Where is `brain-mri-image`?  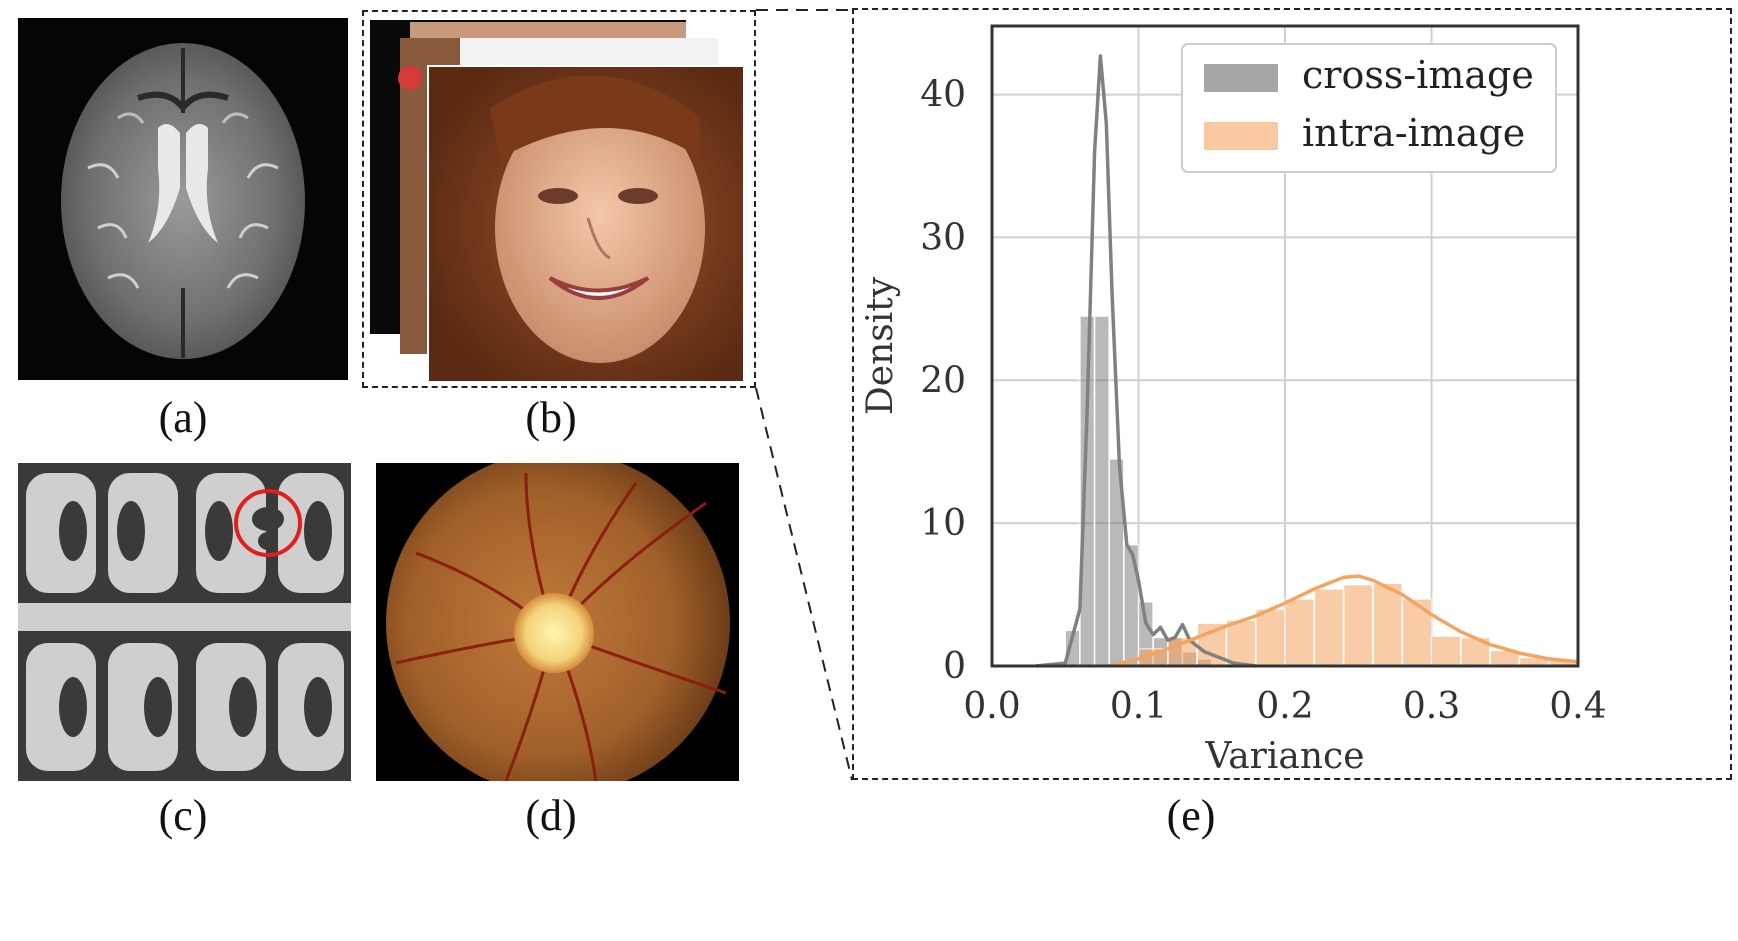 brain-mri-image is located at coordinates (183, 199).